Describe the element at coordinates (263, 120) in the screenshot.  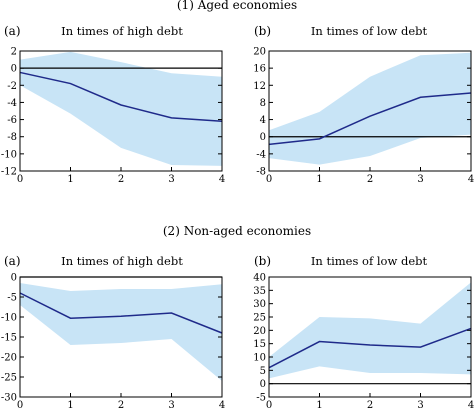
I see `y-tick-label: 4` at that location.